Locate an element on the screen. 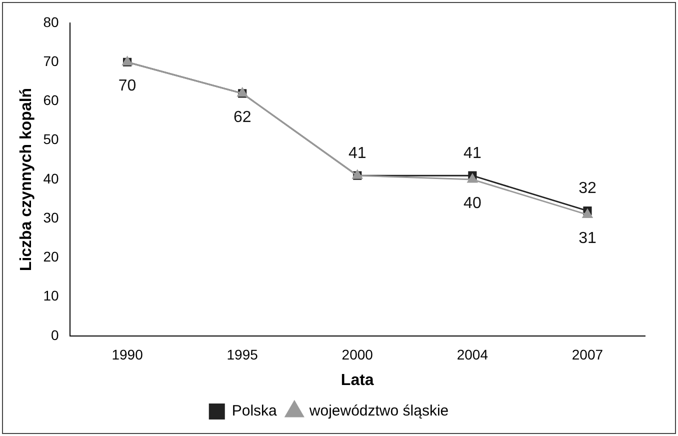 Image resolution: width=678 pixels, height=436 pixels. data-label: 62 is located at coordinates (242, 117).